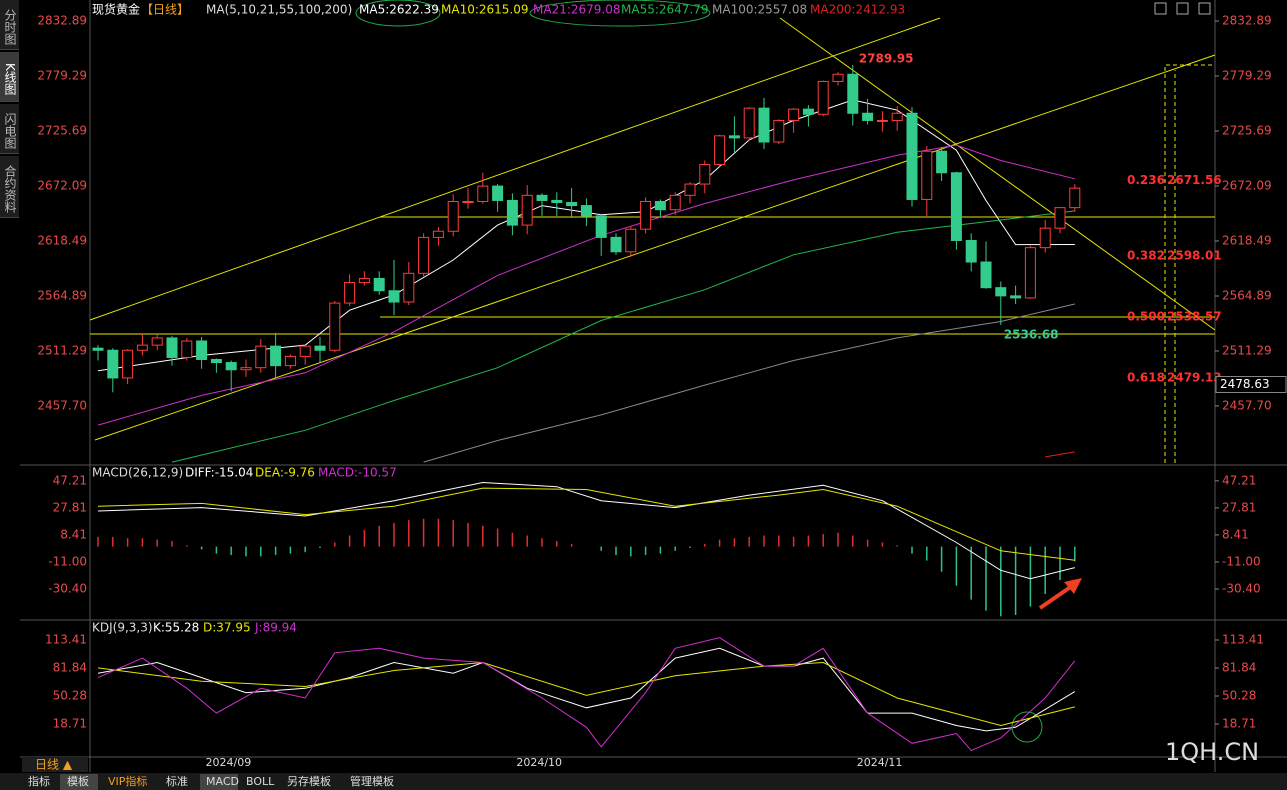  Describe the element at coordinates (399, 10) in the screenshot. I see `ma-legend: MA5:2622.39` at that location.